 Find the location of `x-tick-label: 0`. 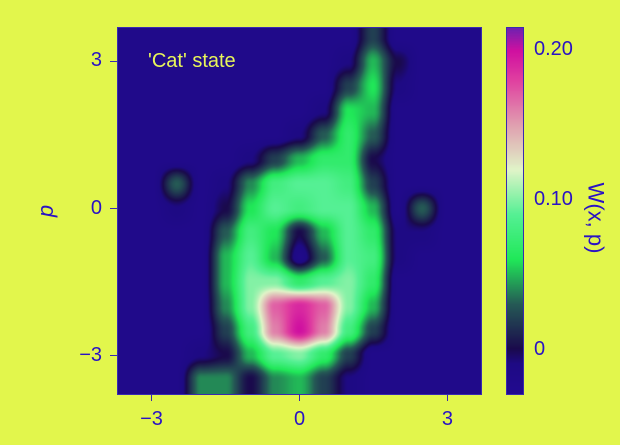

x-tick-label: 0 is located at coordinates (299, 419).